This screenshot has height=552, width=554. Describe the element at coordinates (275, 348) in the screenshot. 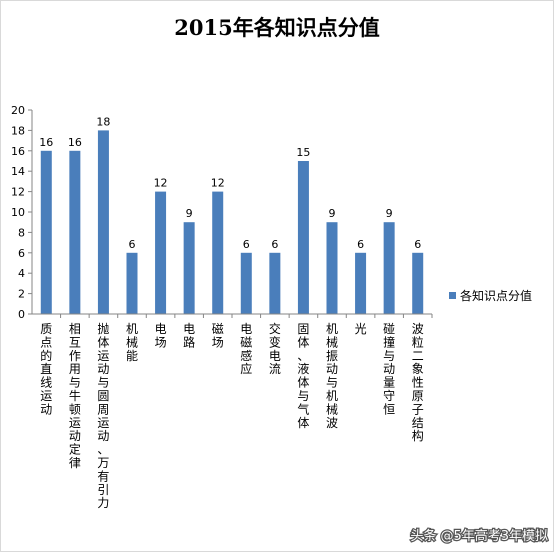

I see `category-label: 交变电流` at that location.